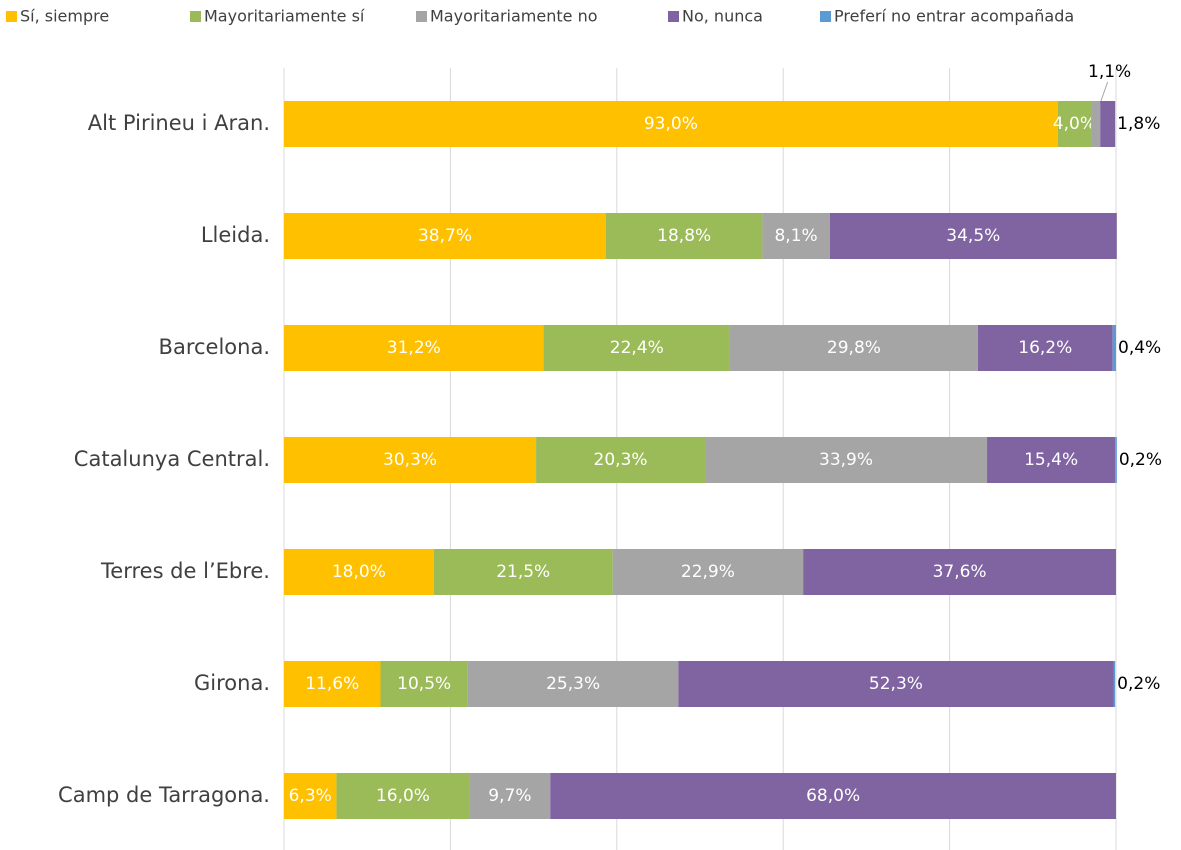  What do you see at coordinates (1138, 124) in the screenshot?
I see `data-label: 1,8%` at bounding box center [1138, 124].